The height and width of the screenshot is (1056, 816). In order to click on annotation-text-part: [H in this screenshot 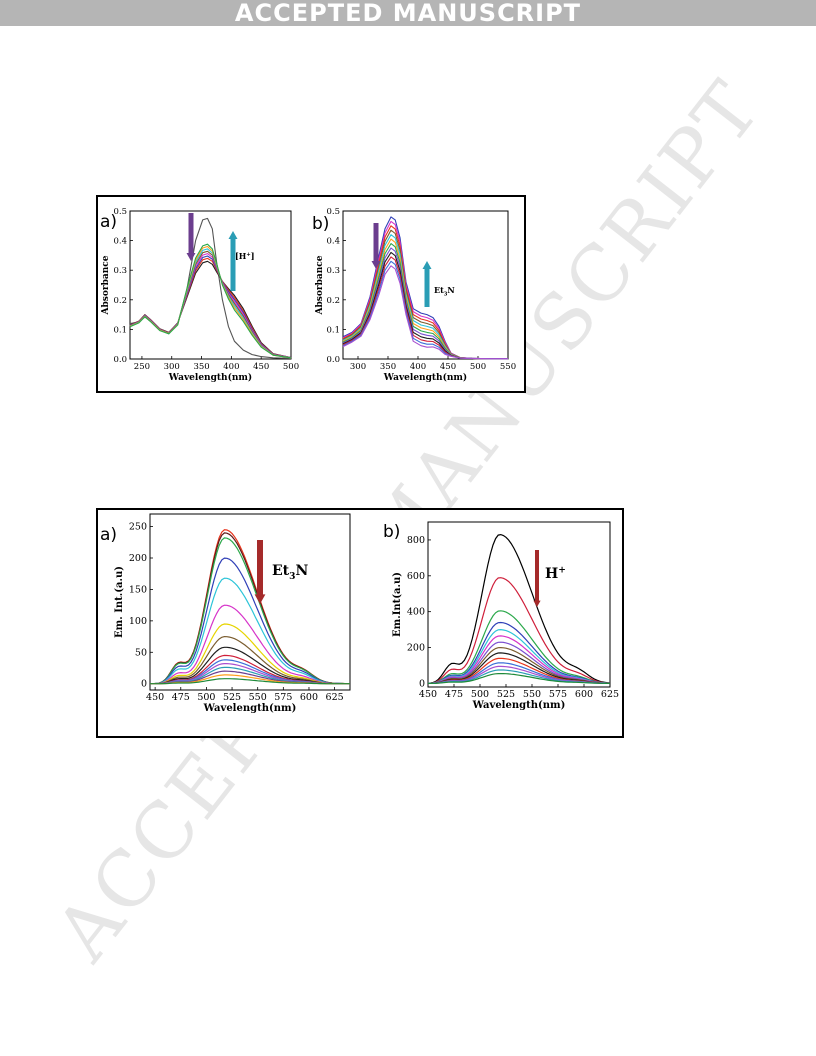, I will do `click(241, 256)`.